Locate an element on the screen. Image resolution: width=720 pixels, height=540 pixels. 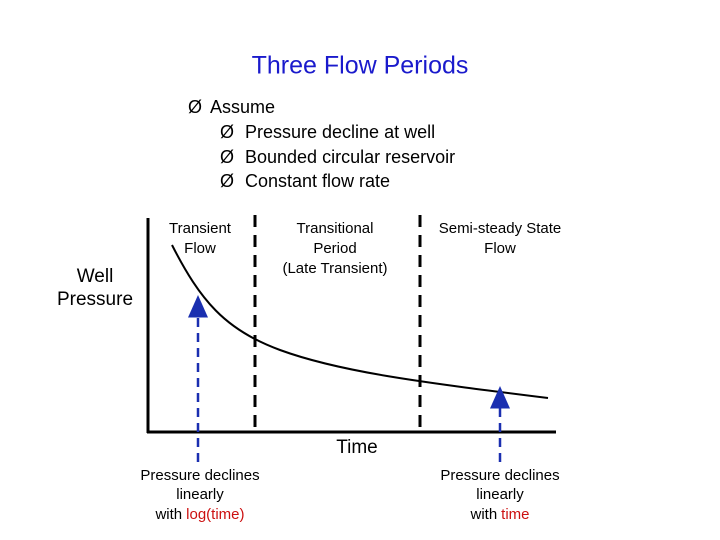
bullet-text: Constant flow rate is located at coordinates (317, 181).